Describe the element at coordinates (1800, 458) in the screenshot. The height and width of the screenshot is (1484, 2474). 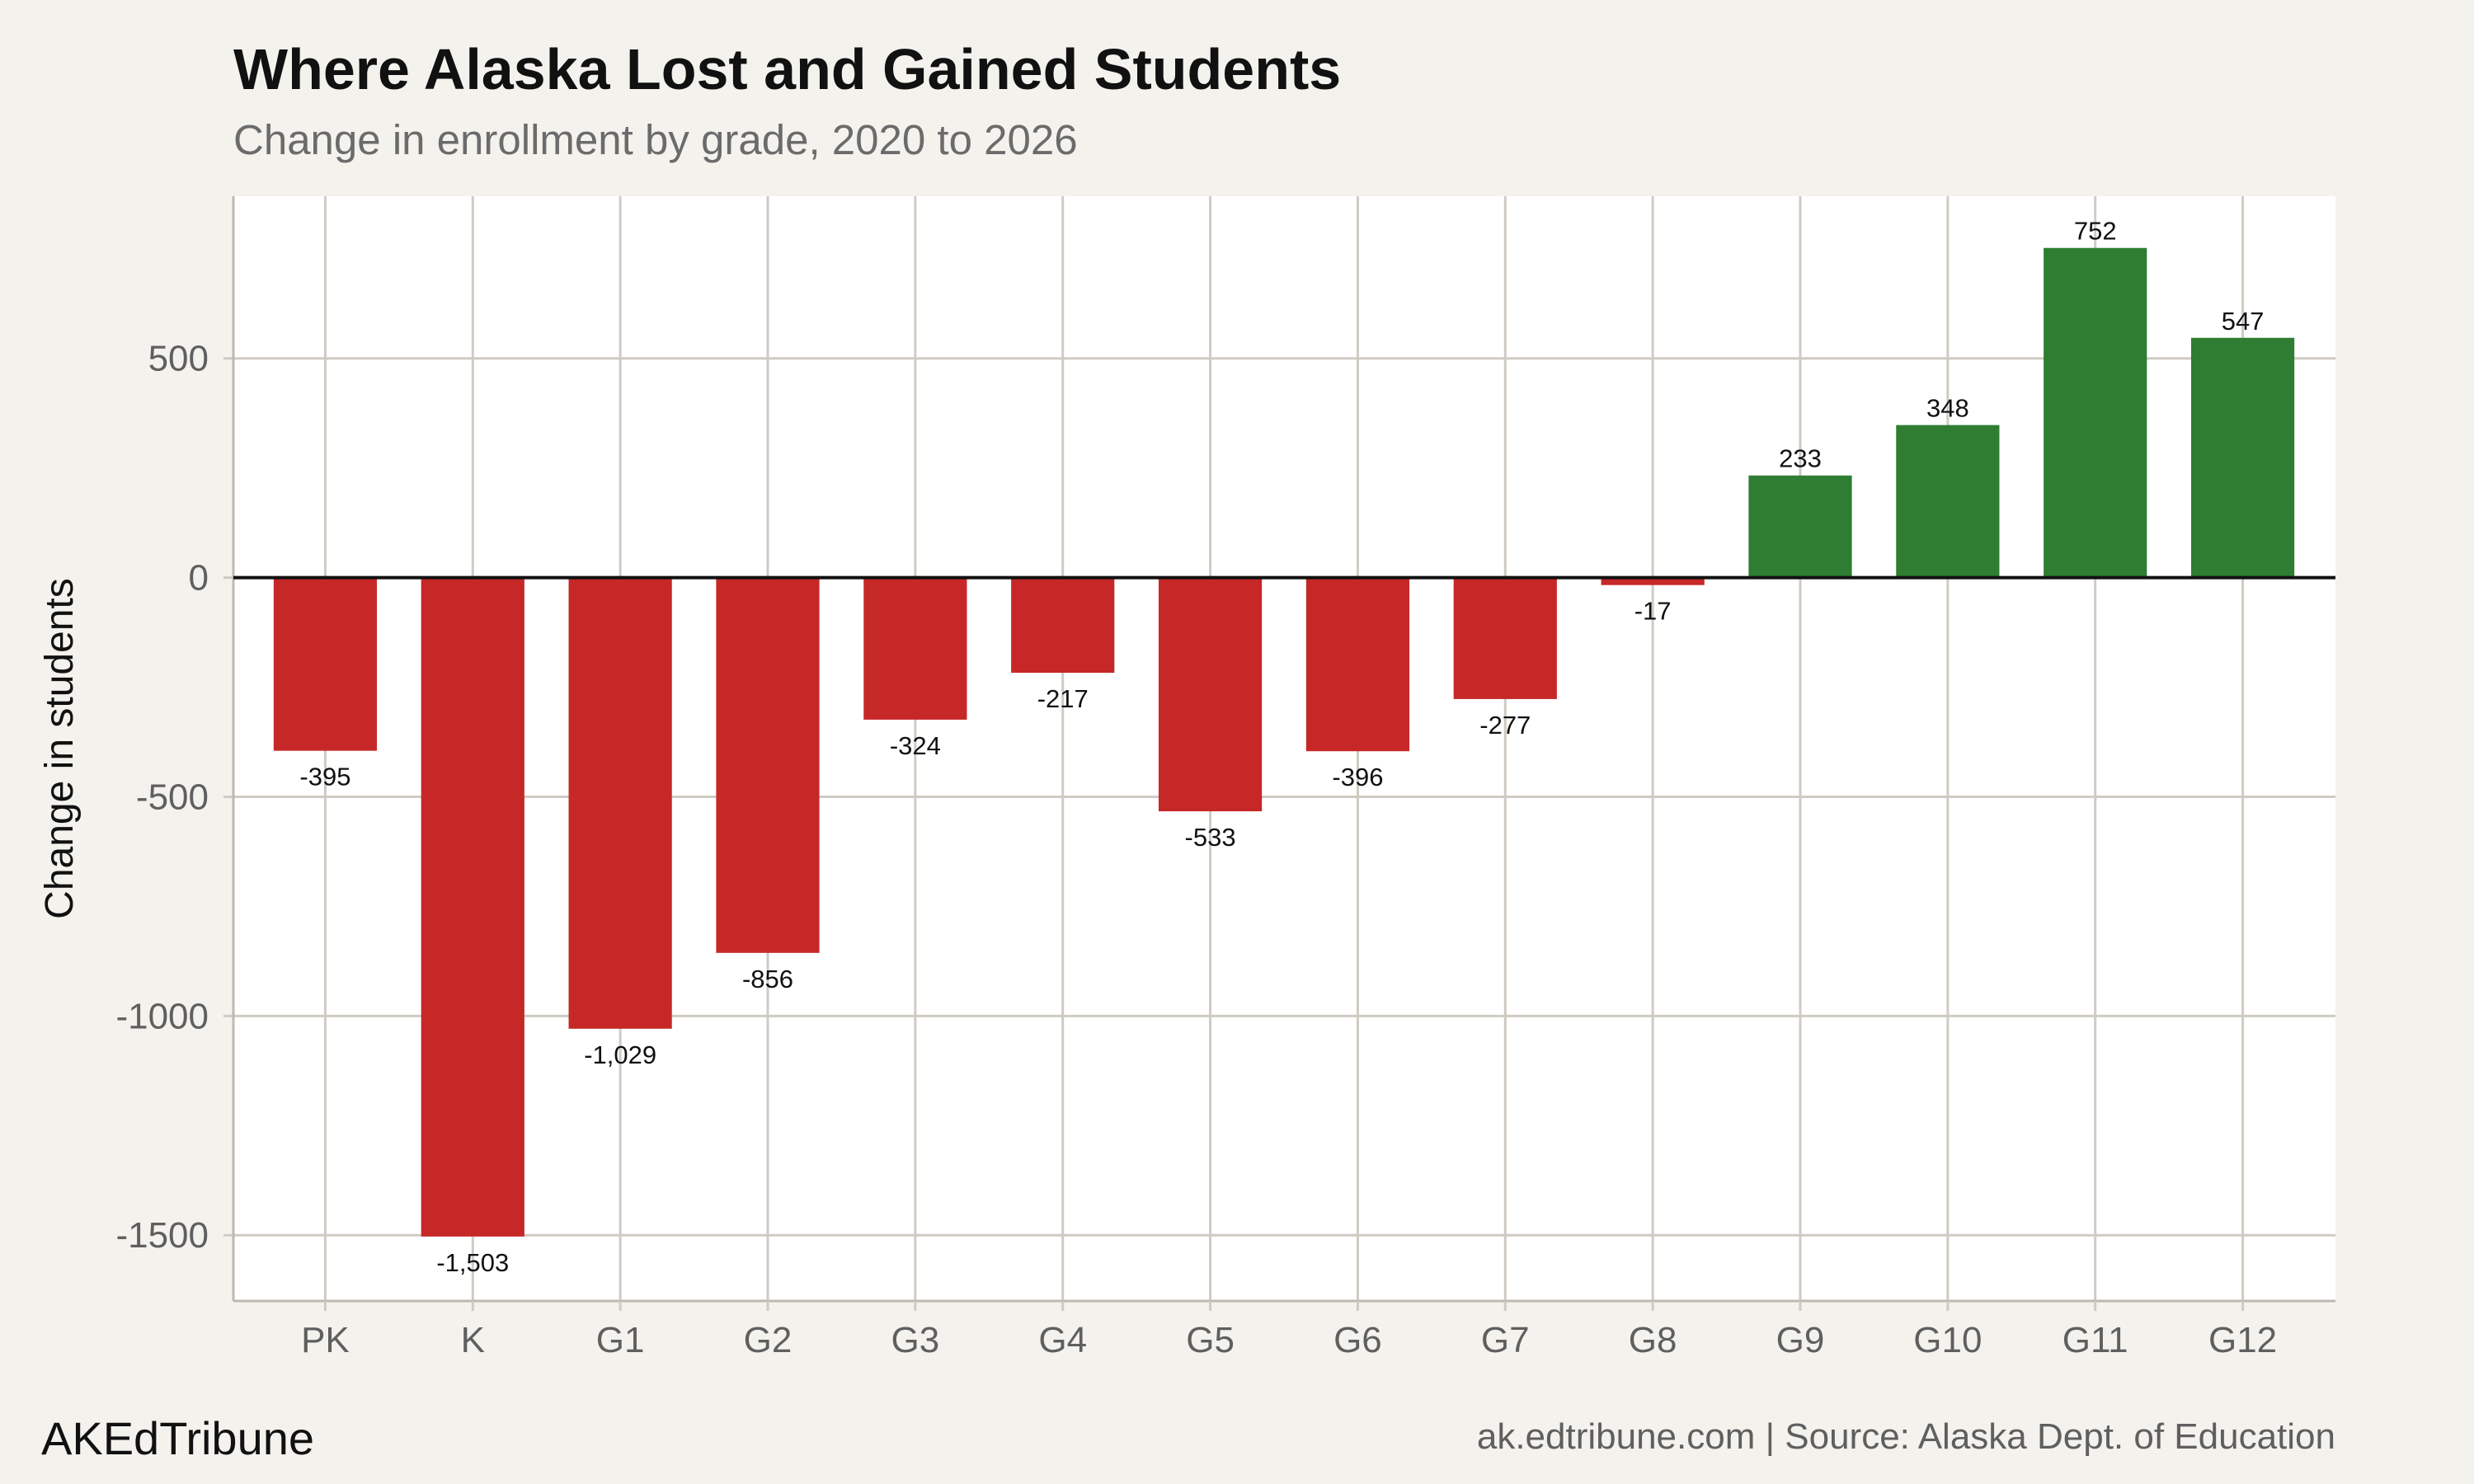
I see `data-label: 233` at that location.